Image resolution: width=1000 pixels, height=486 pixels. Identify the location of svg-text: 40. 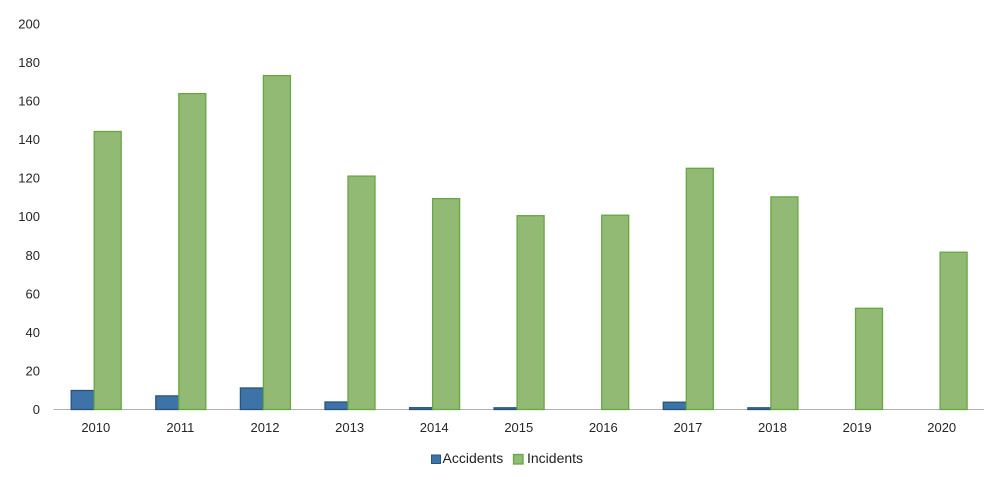
(33, 332).